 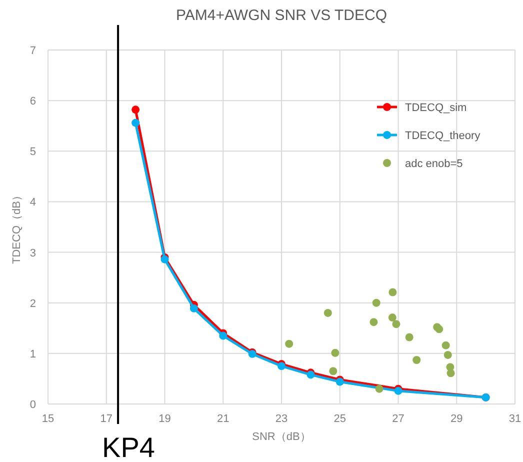 What do you see at coordinates (436, 108) in the screenshot?
I see `legend-label: TDECQ_sim` at bounding box center [436, 108].